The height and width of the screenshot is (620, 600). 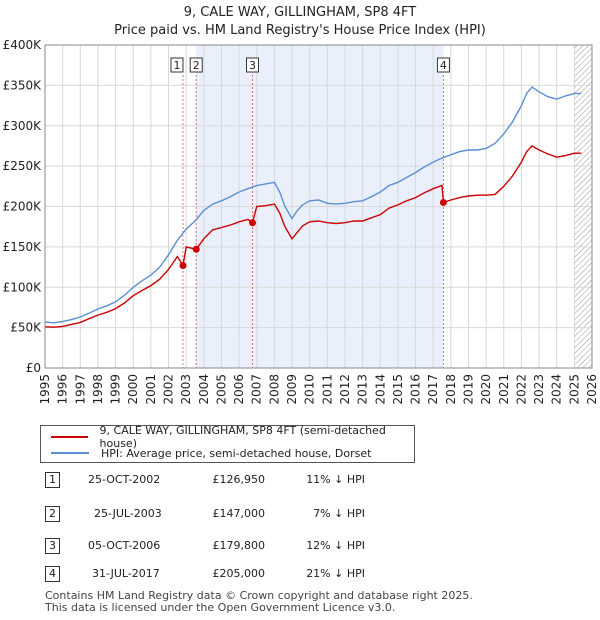 I want to click on sale-price: £179,800, so click(x=239, y=545).